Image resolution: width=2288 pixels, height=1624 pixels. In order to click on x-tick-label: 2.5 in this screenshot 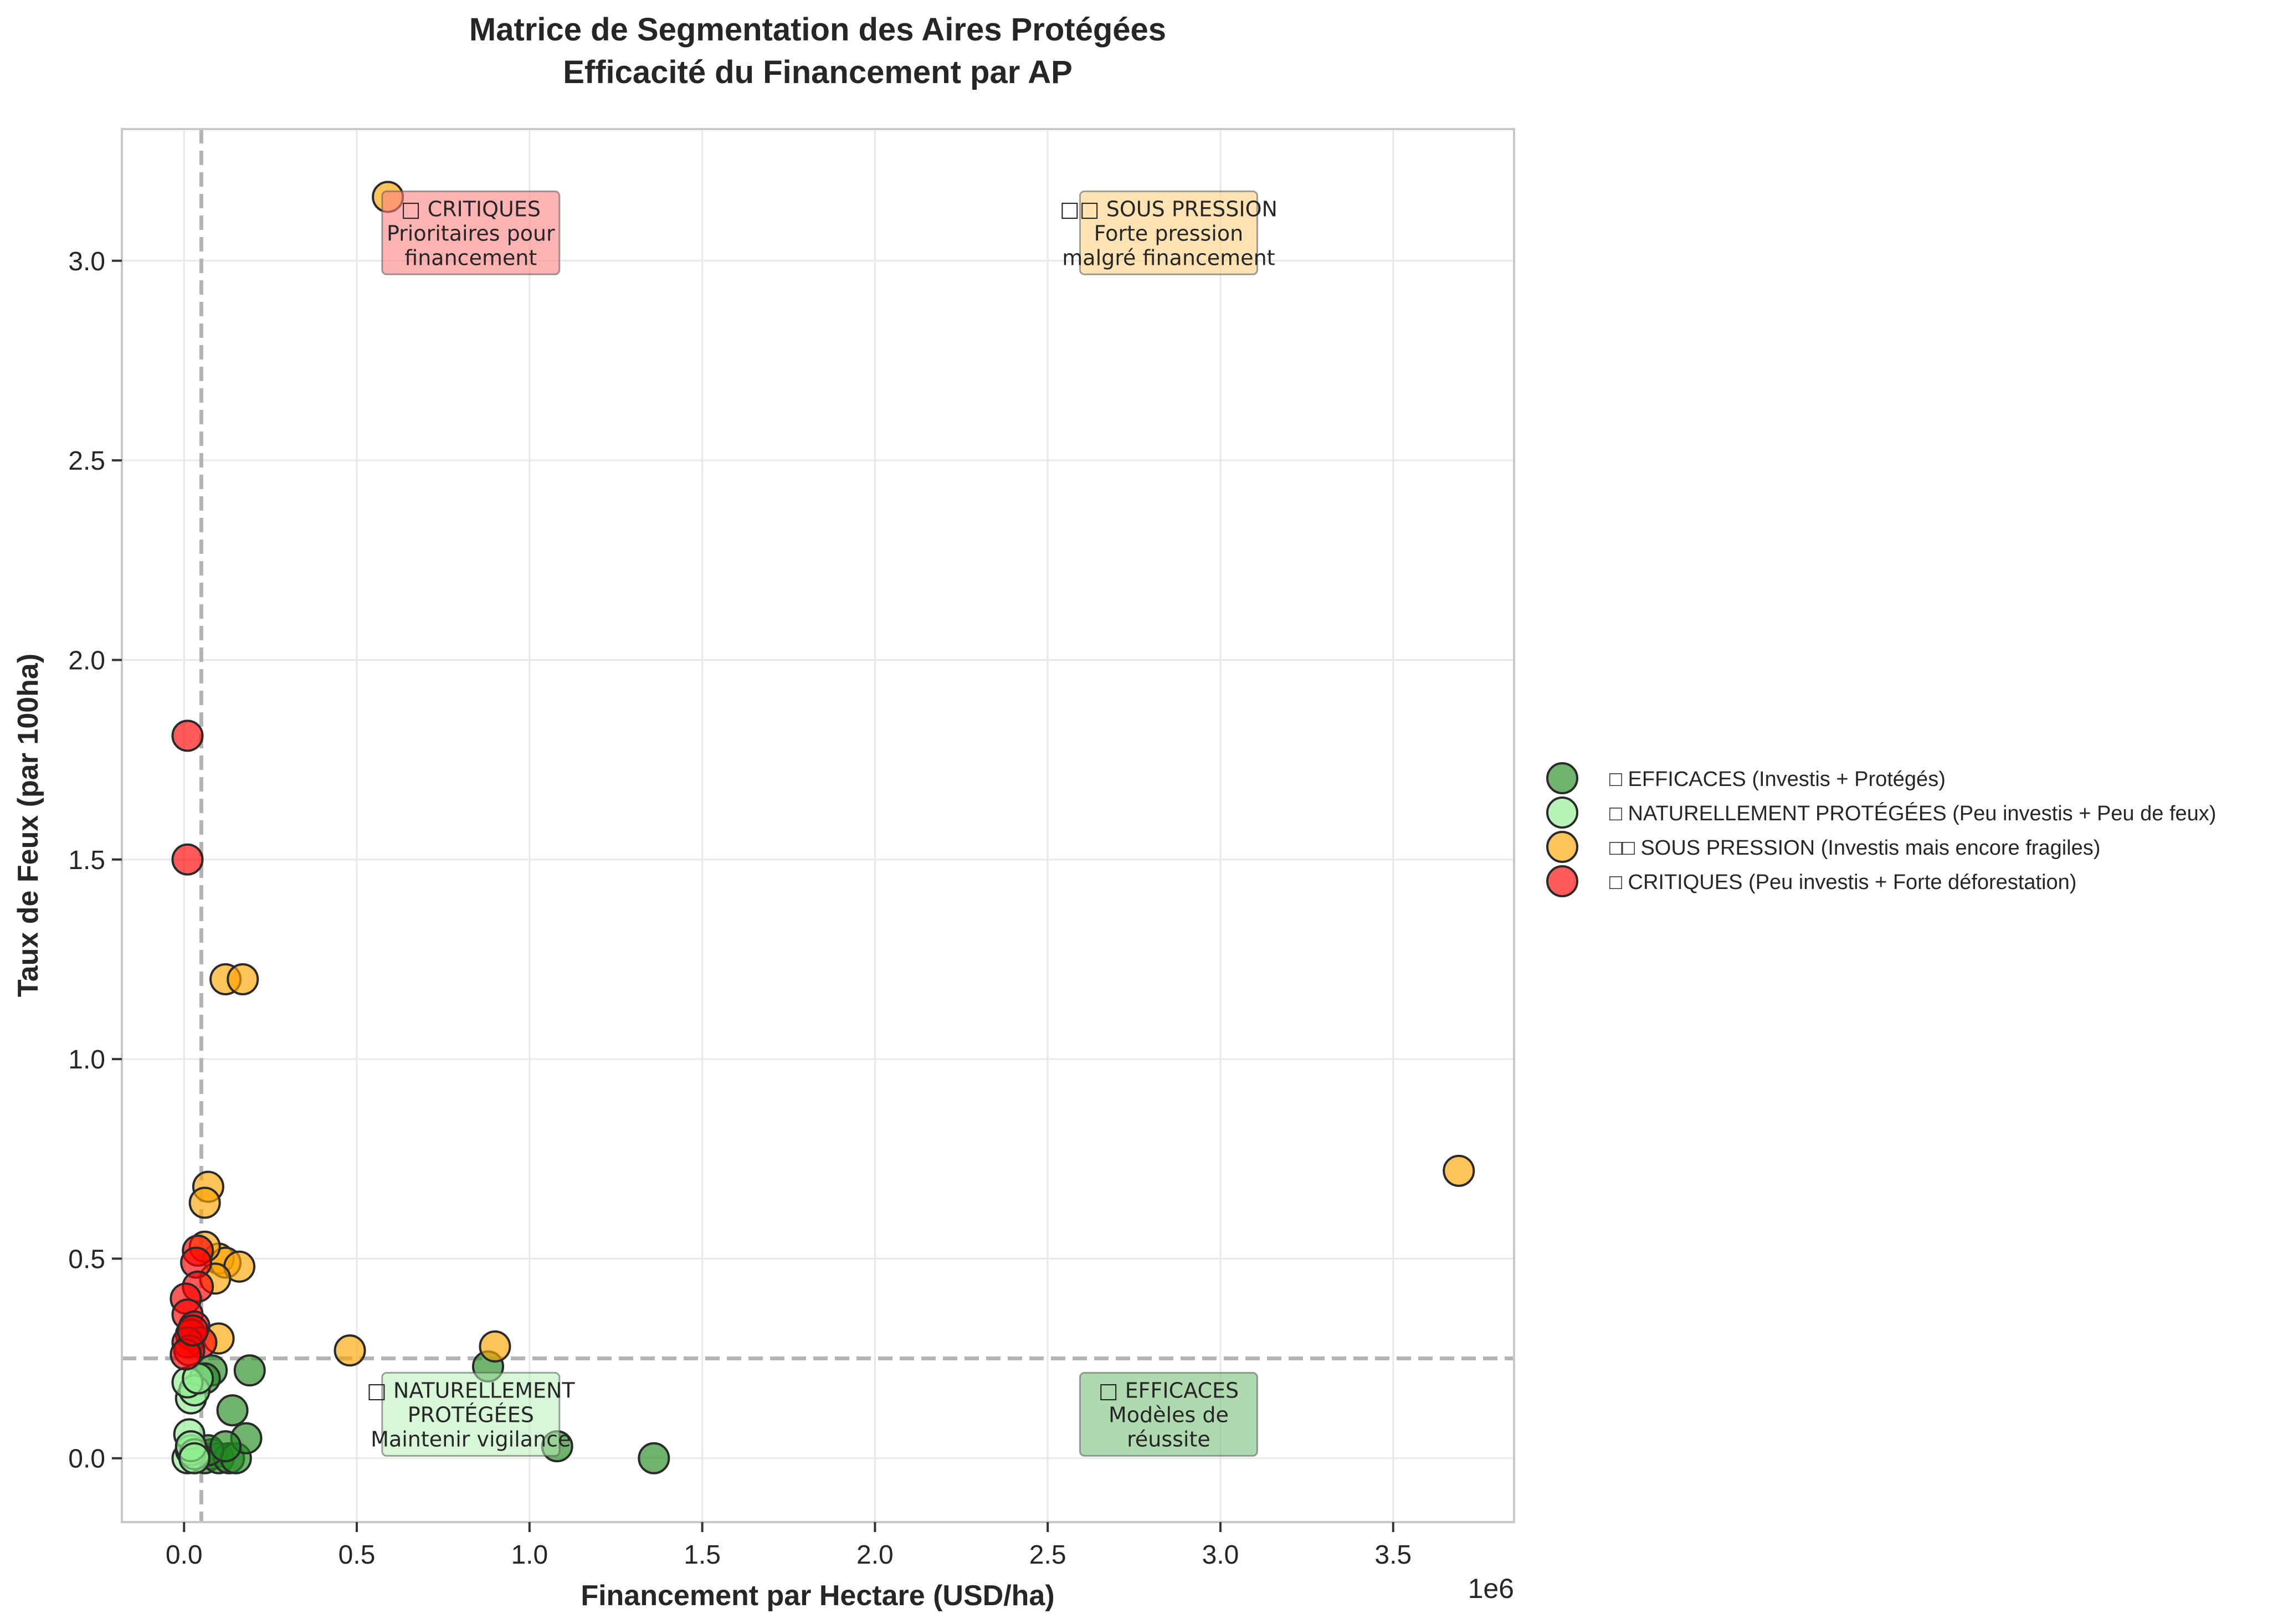, I will do `click(1047, 1555)`.